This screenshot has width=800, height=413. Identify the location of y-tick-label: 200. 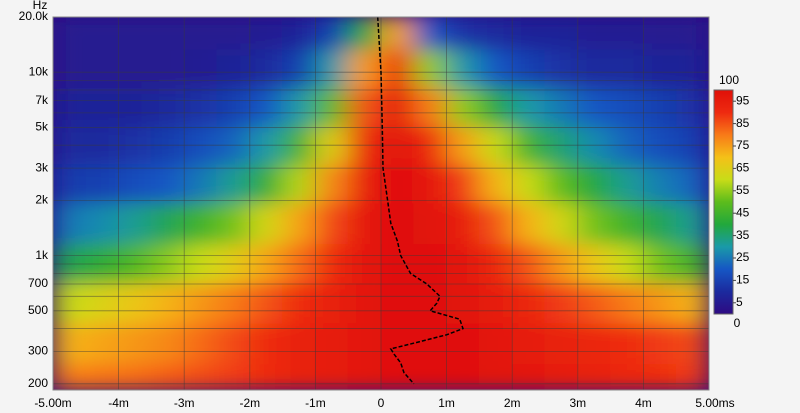
(38, 383).